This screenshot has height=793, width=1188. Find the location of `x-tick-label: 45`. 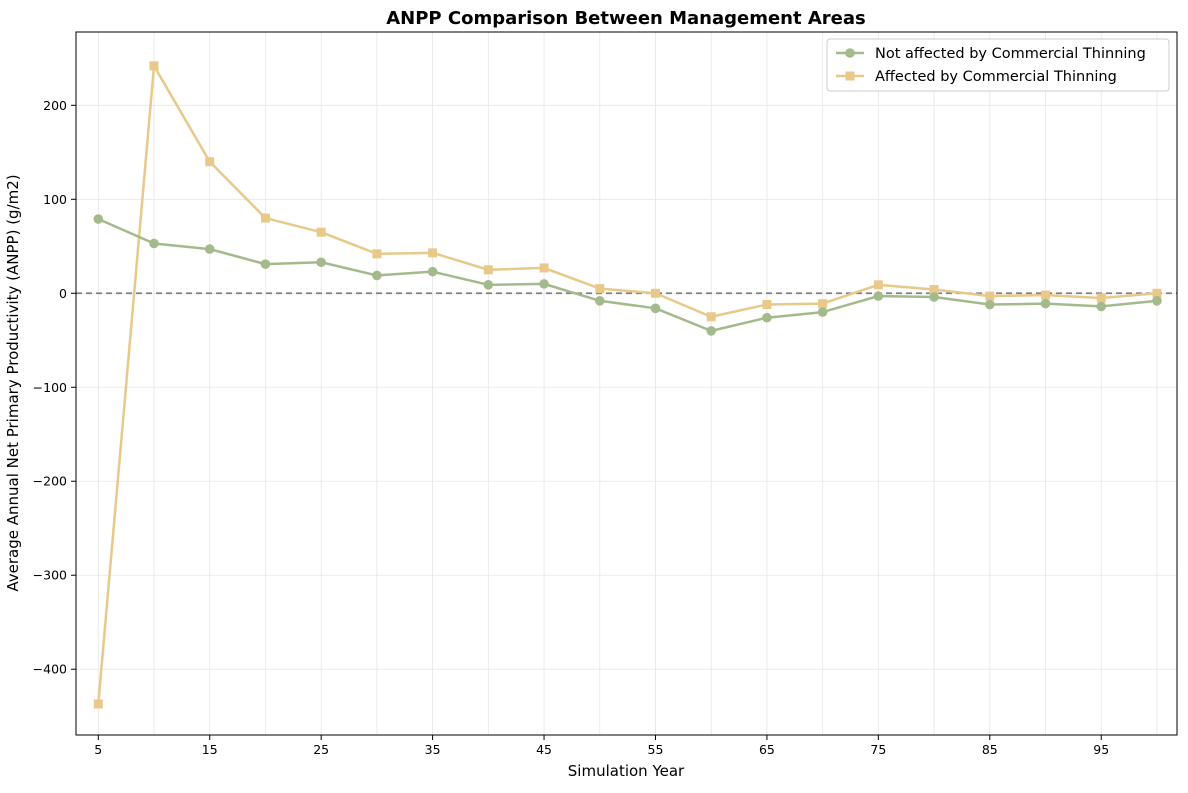

x-tick-label: 45 is located at coordinates (544, 749).